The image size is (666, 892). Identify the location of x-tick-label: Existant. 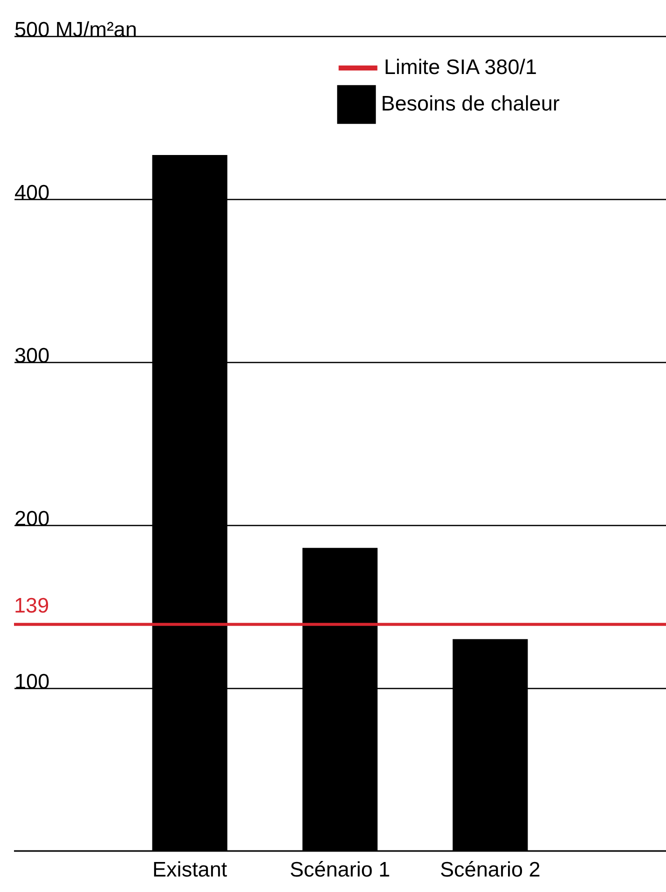
(190, 870).